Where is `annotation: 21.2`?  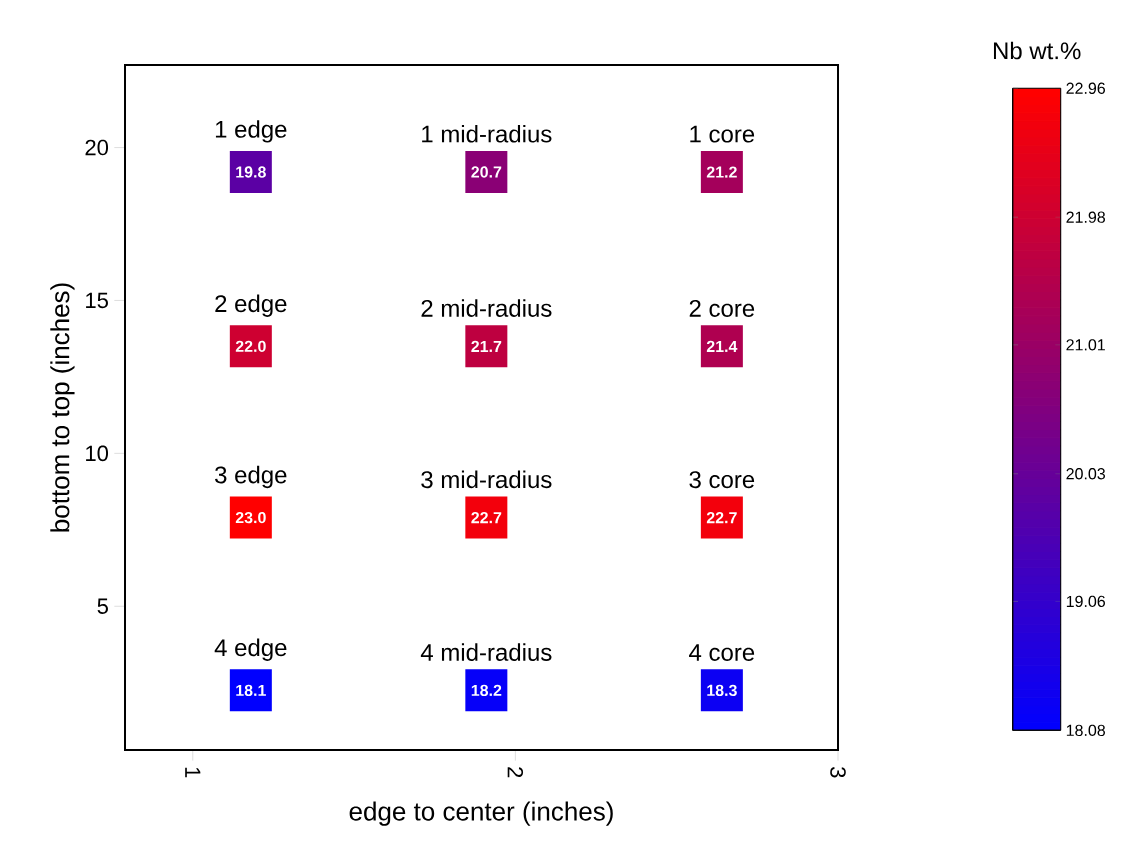 annotation: 21.2 is located at coordinates (721, 172).